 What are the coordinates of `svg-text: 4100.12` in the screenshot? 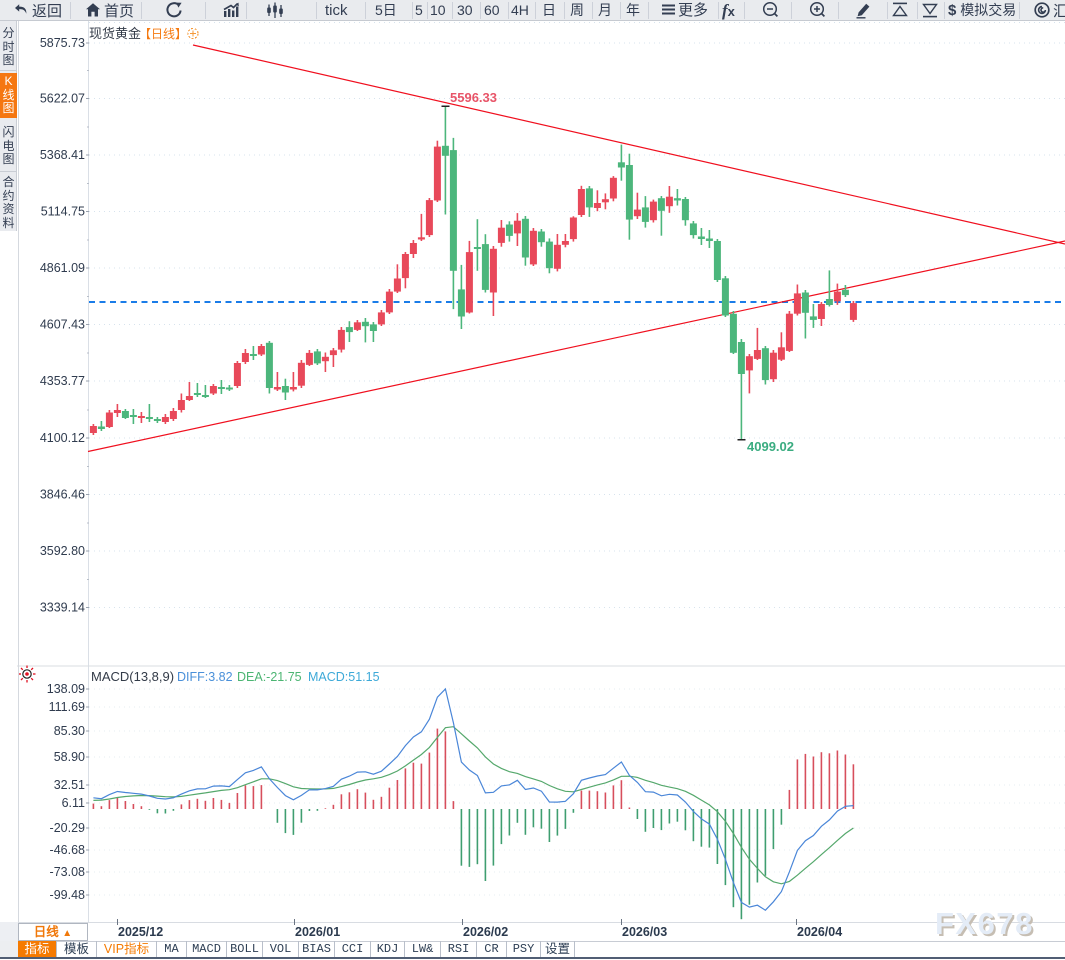 It's located at (62, 438).